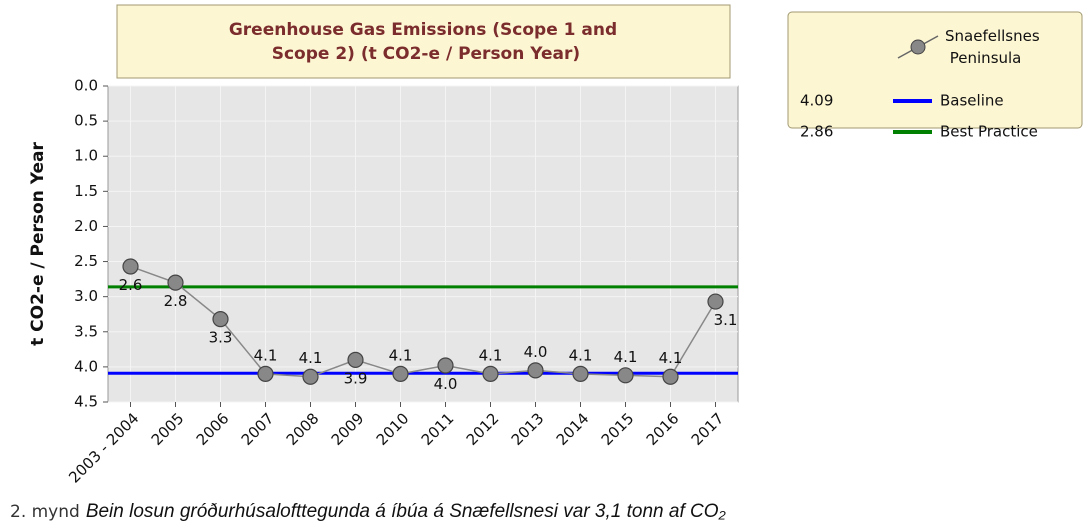  Describe the element at coordinates (303, 429) in the screenshot. I see `x-tick-label: 2008` at that location.